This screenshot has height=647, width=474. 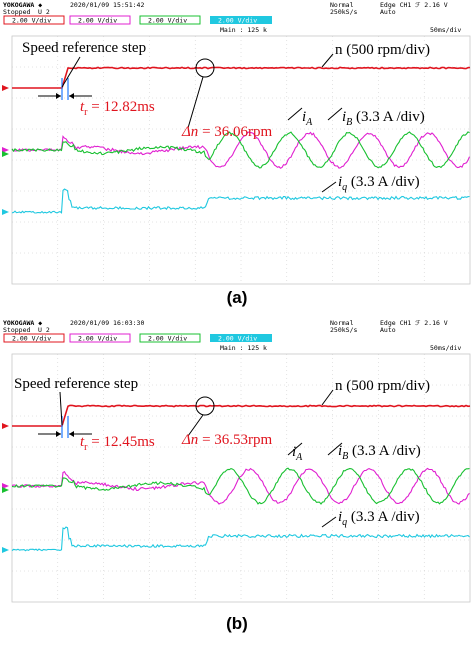 What do you see at coordinates (107, 5) in the screenshot?
I see `datetime: 2020/01/09 15:51:42` at bounding box center [107, 5].